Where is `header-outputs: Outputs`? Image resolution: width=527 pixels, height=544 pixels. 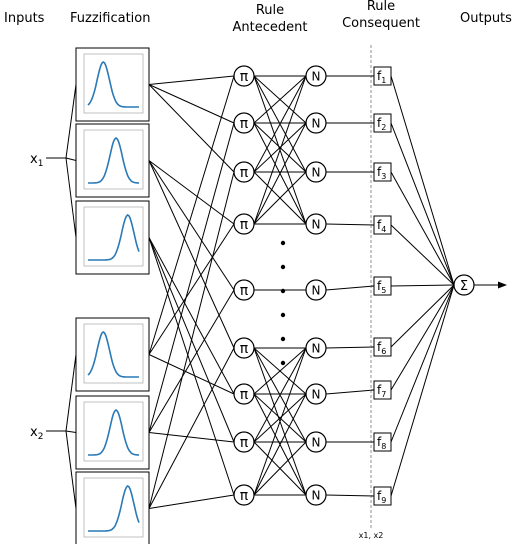 header-outputs: Outputs is located at coordinates (486, 18).